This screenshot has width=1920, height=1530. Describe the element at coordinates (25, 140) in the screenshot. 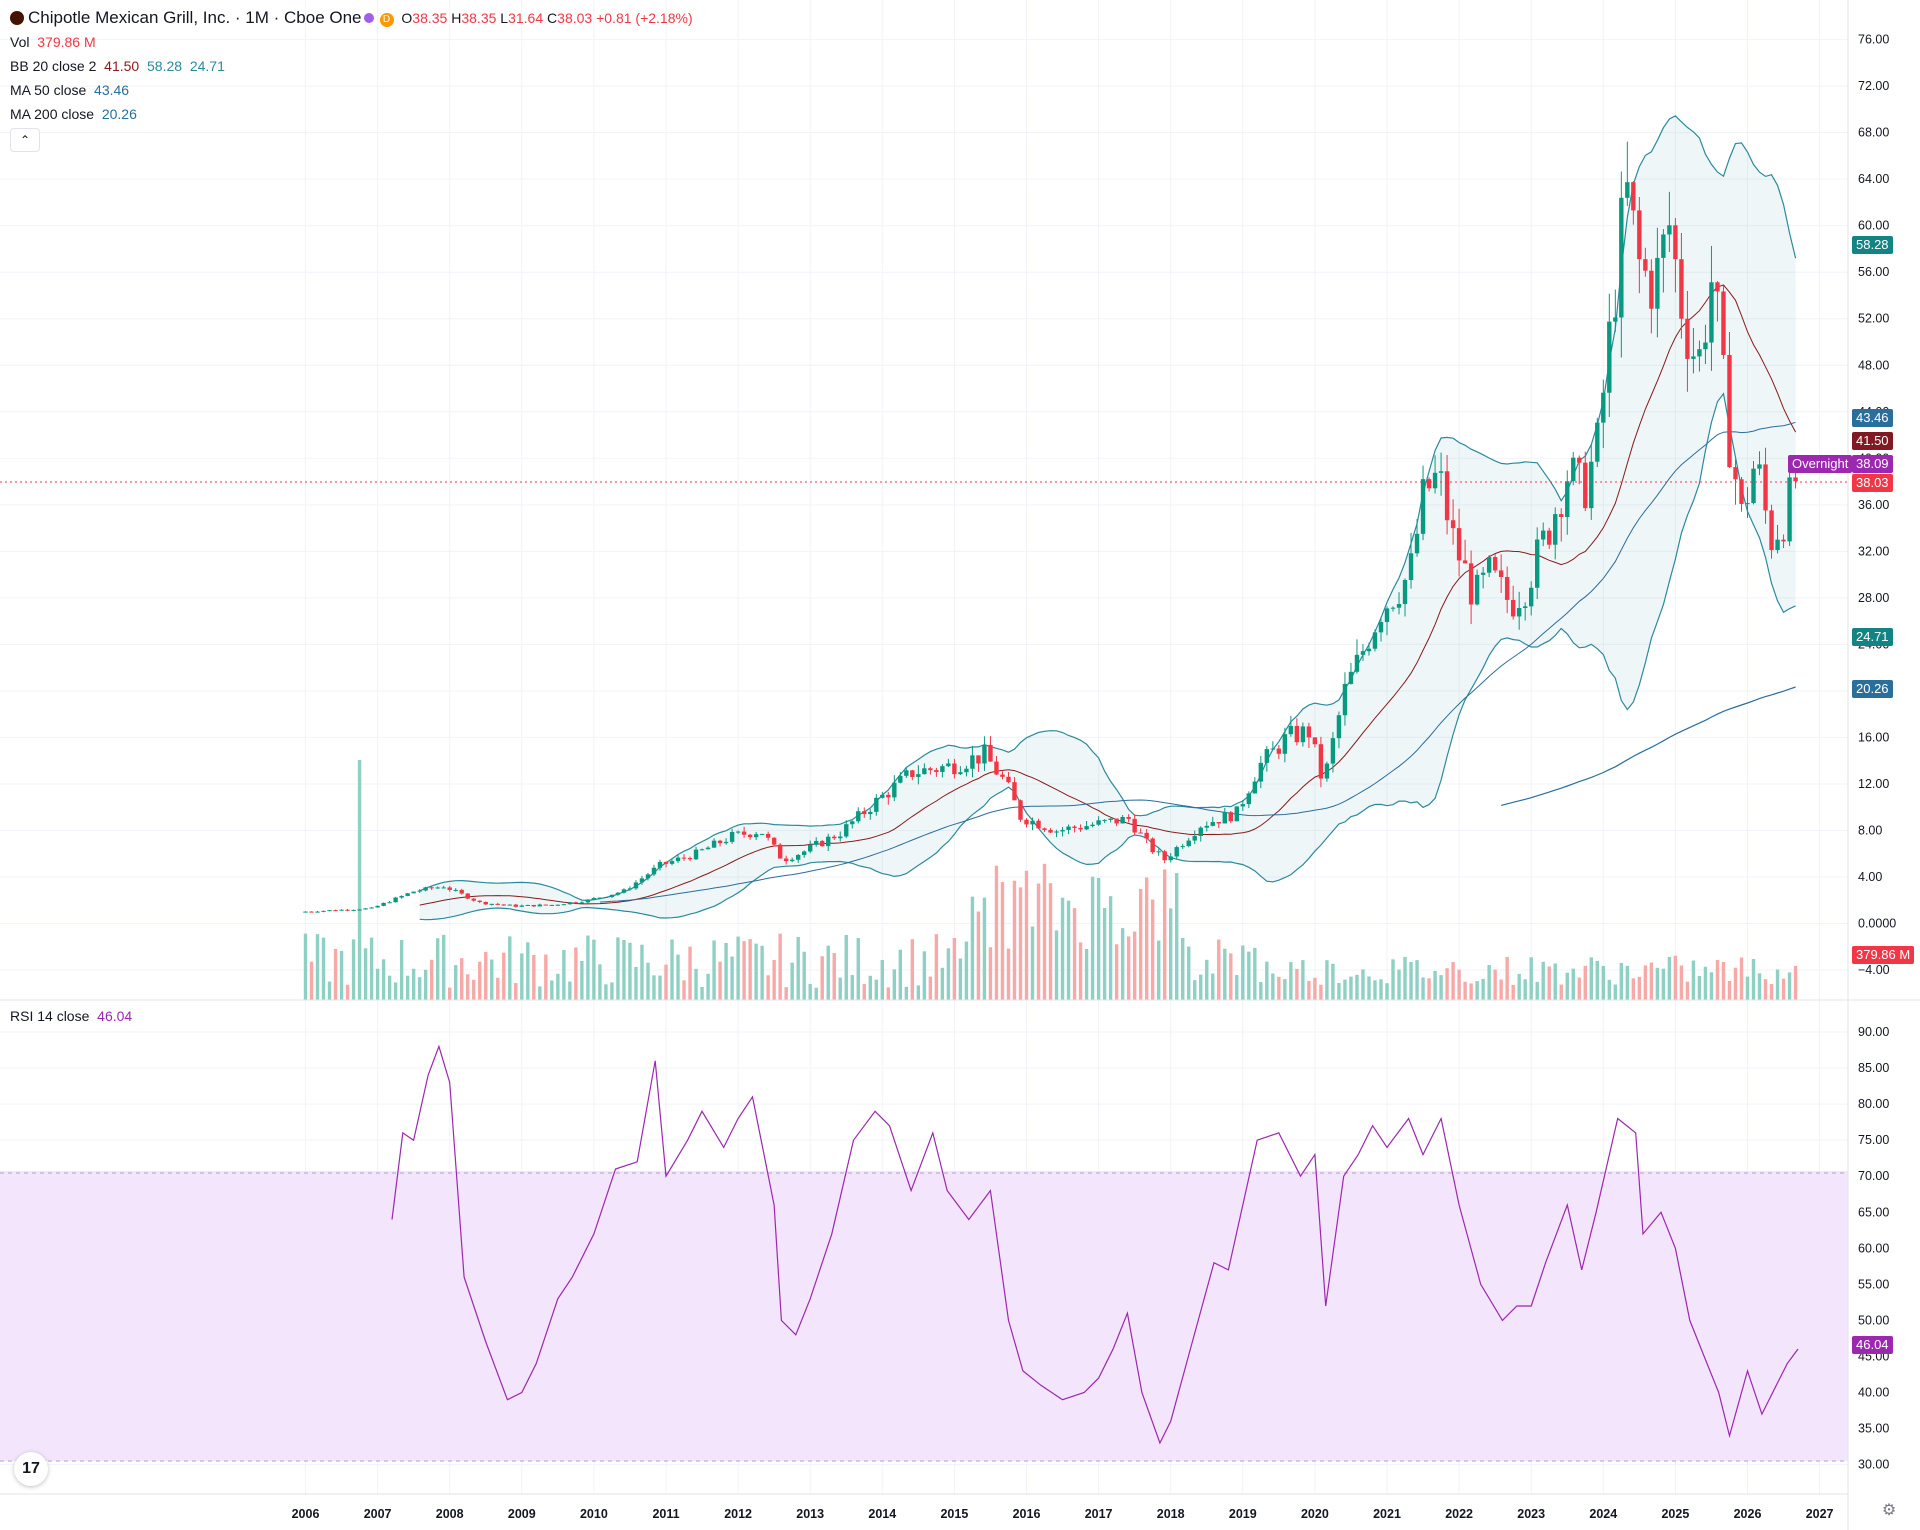

I see `collapse-legend-button: ⌃` at that location.